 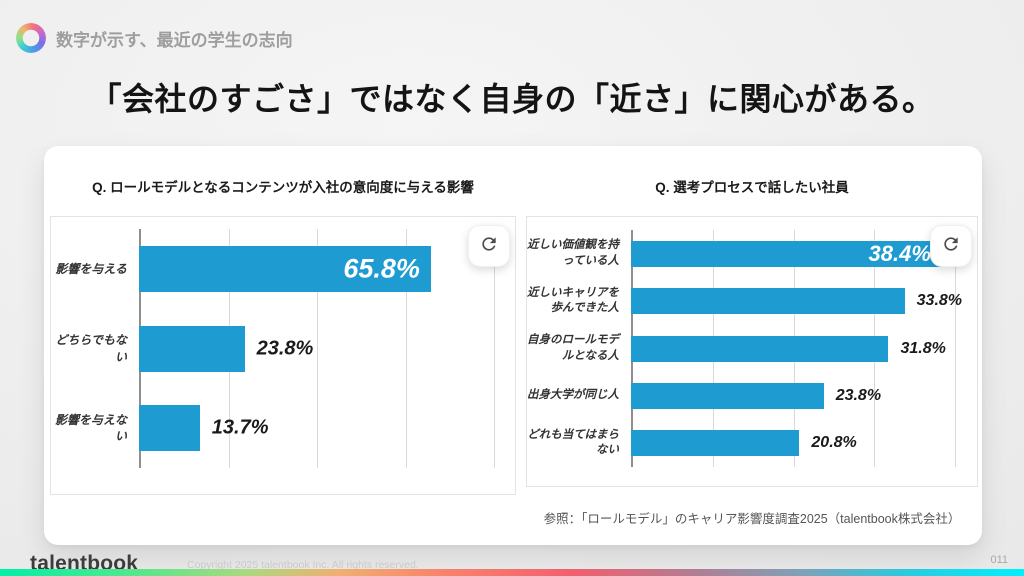 I want to click on bar-row: どれも当てはまら ない 20.8%, so click(x=747, y=443).